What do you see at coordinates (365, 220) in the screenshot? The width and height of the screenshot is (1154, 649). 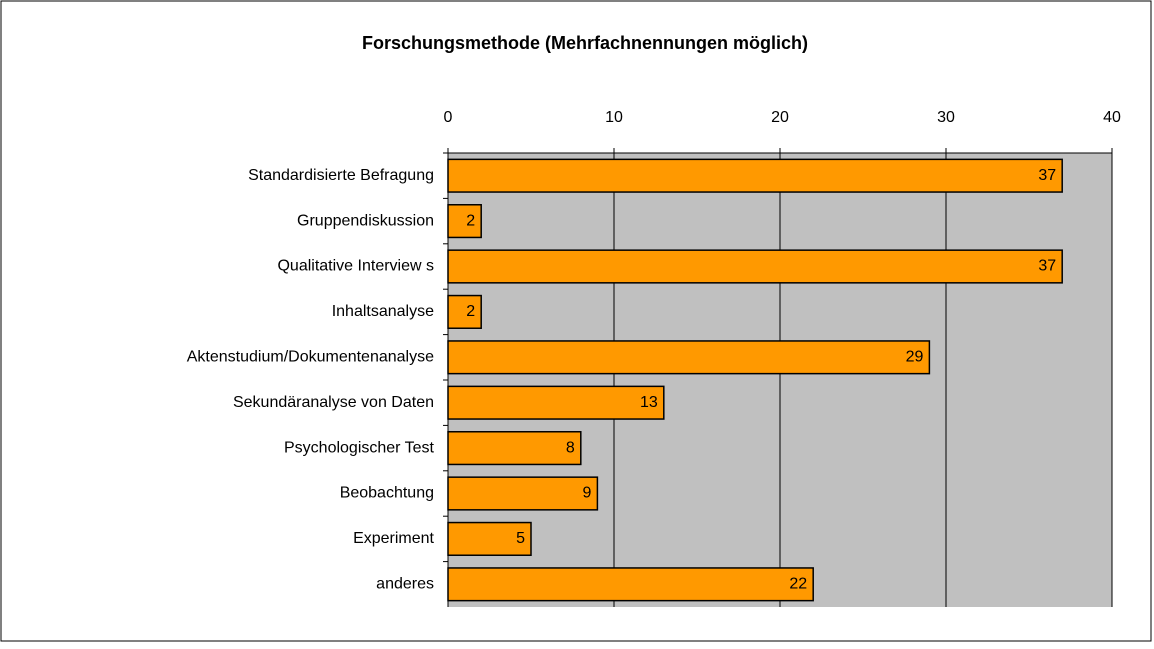 I see `y-tick-label: Gruppendiskussion` at bounding box center [365, 220].